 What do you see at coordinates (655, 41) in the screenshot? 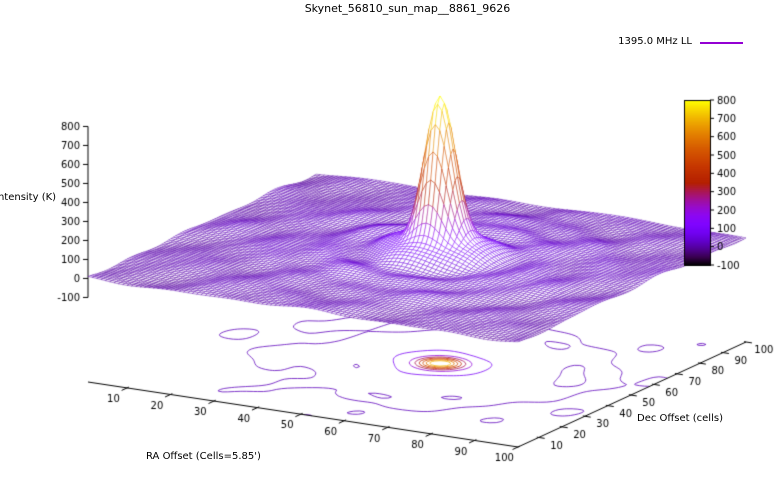
I see `legend-series-label: 1395.0 MHz LL` at bounding box center [655, 41].